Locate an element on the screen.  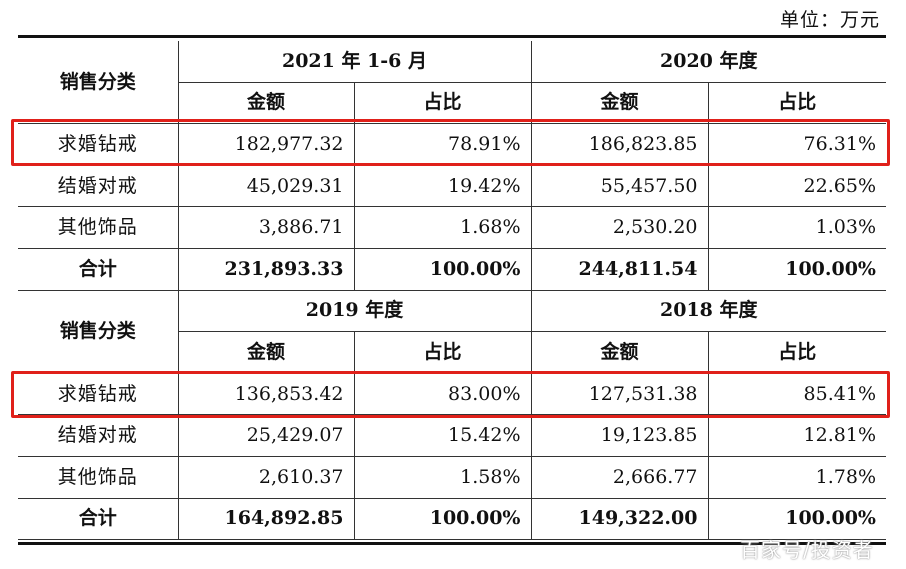
amount-cell: 55,457.50 is located at coordinates (619, 186).